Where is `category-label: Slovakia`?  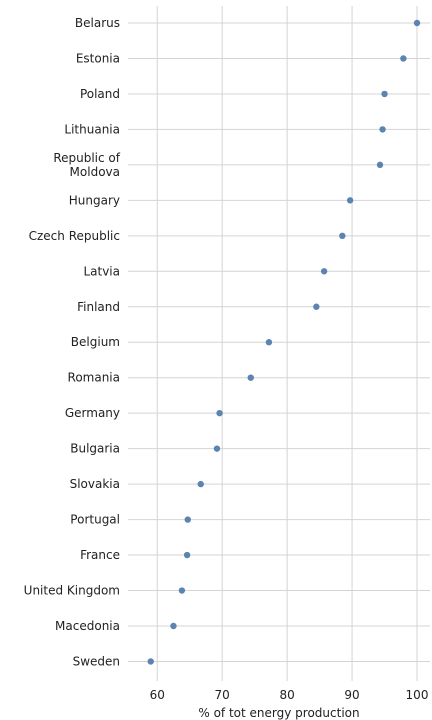 category-label: Slovakia is located at coordinates (95, 484).